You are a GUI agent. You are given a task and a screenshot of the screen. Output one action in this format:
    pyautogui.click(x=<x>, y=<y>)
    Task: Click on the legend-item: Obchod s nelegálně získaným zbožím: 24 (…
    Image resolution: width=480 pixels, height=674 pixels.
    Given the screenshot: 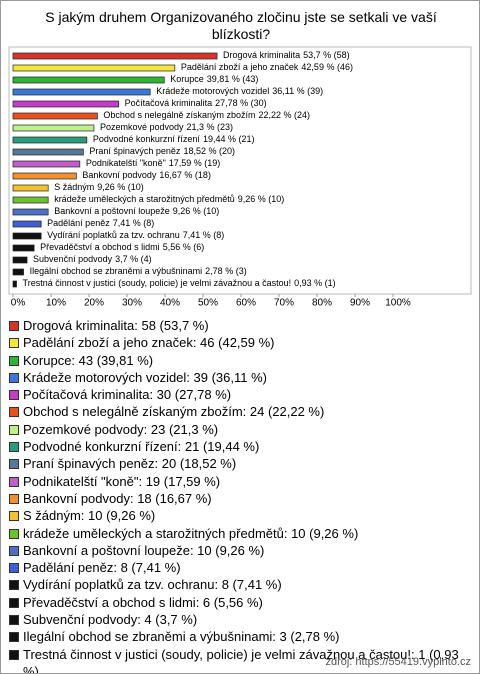 What is the action you would take?
    pyautogui.click(x=240, y=411)
    